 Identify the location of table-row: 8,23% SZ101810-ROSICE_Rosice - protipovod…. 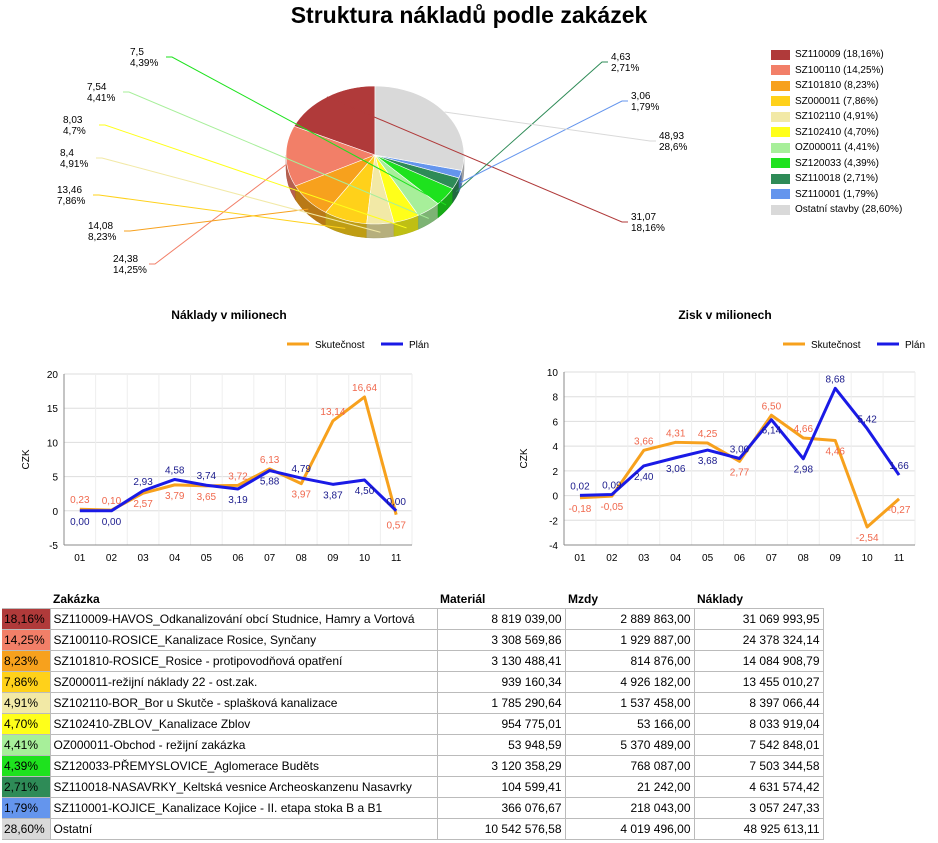
(413, 661).